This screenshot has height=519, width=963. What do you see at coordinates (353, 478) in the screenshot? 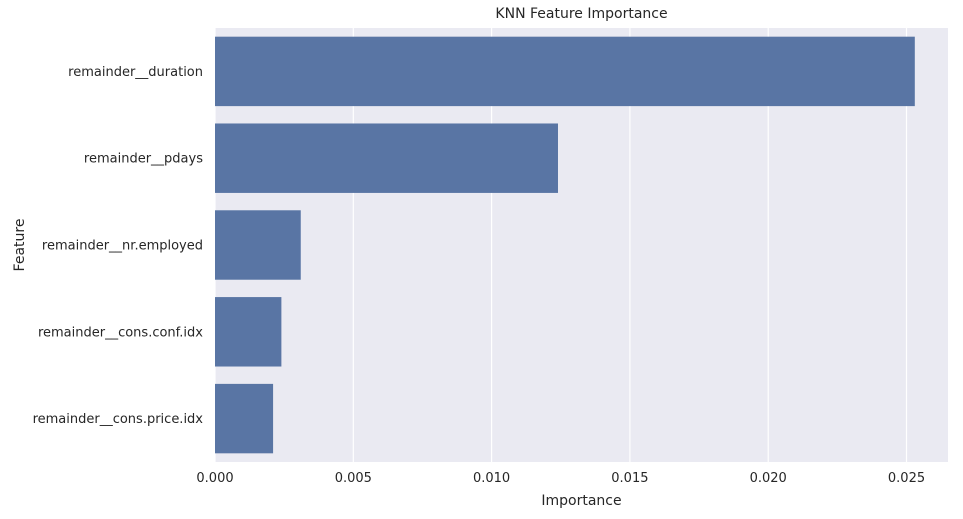
I see `x-tick-label: 0.005` at bounding box center [353, 478].